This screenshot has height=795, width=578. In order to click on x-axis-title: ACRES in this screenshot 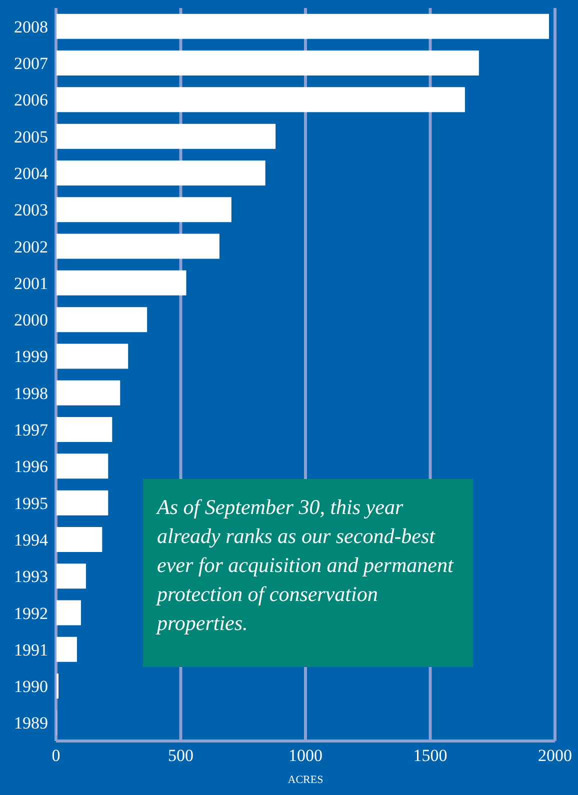, I will do `click(306, 780)`.